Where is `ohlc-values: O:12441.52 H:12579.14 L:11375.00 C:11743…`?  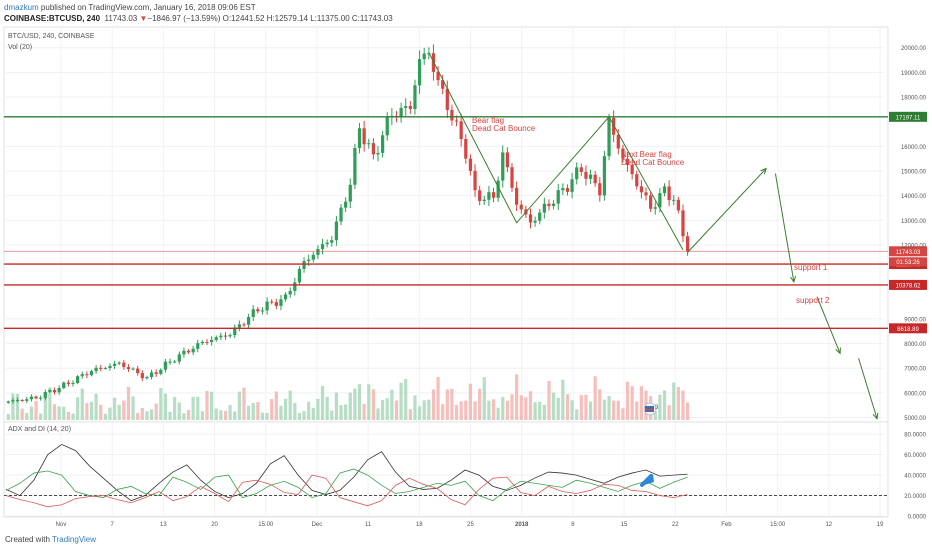 ohlc-values: O:12441.52 H:12579.14 L:11375.00 C:11743… is located at coordinates (307, 18).